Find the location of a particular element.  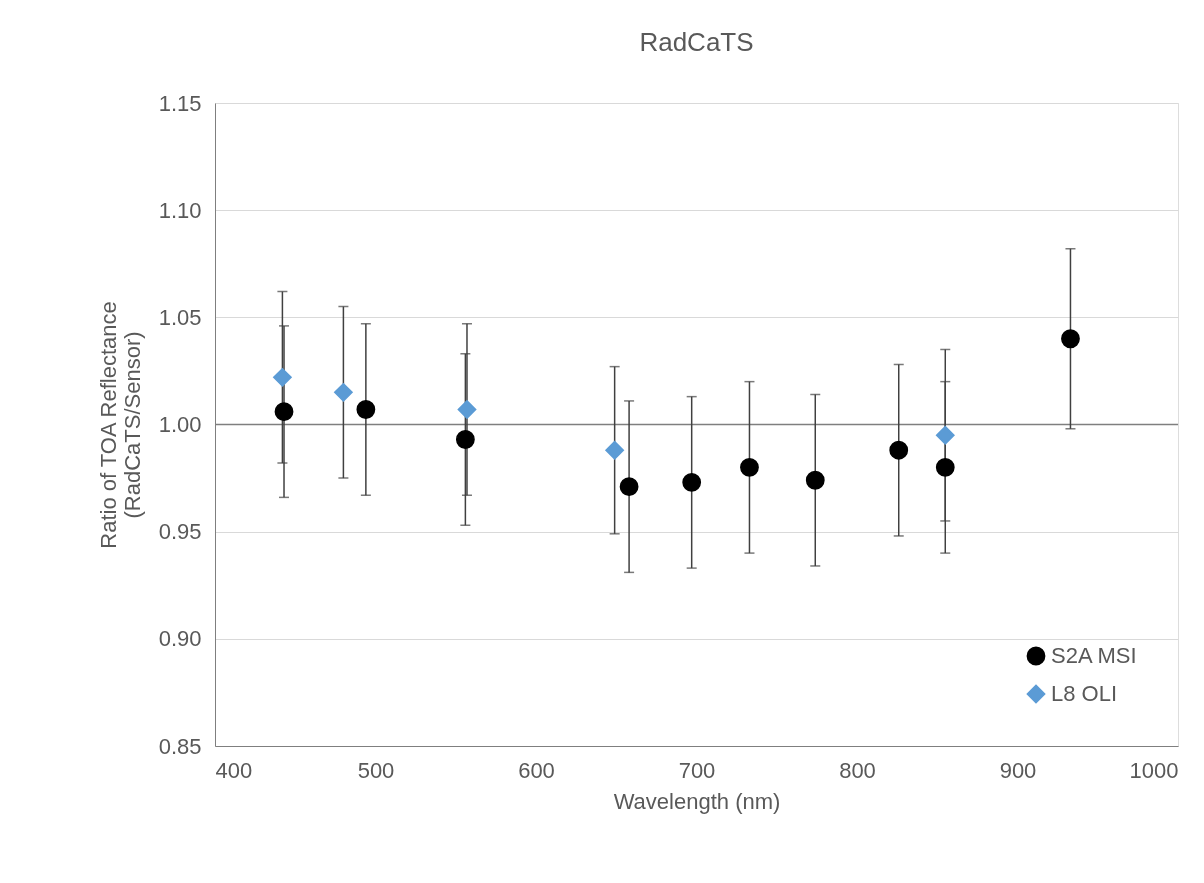

y-tick-label: 0.95 is located at coordinates (180, 532).